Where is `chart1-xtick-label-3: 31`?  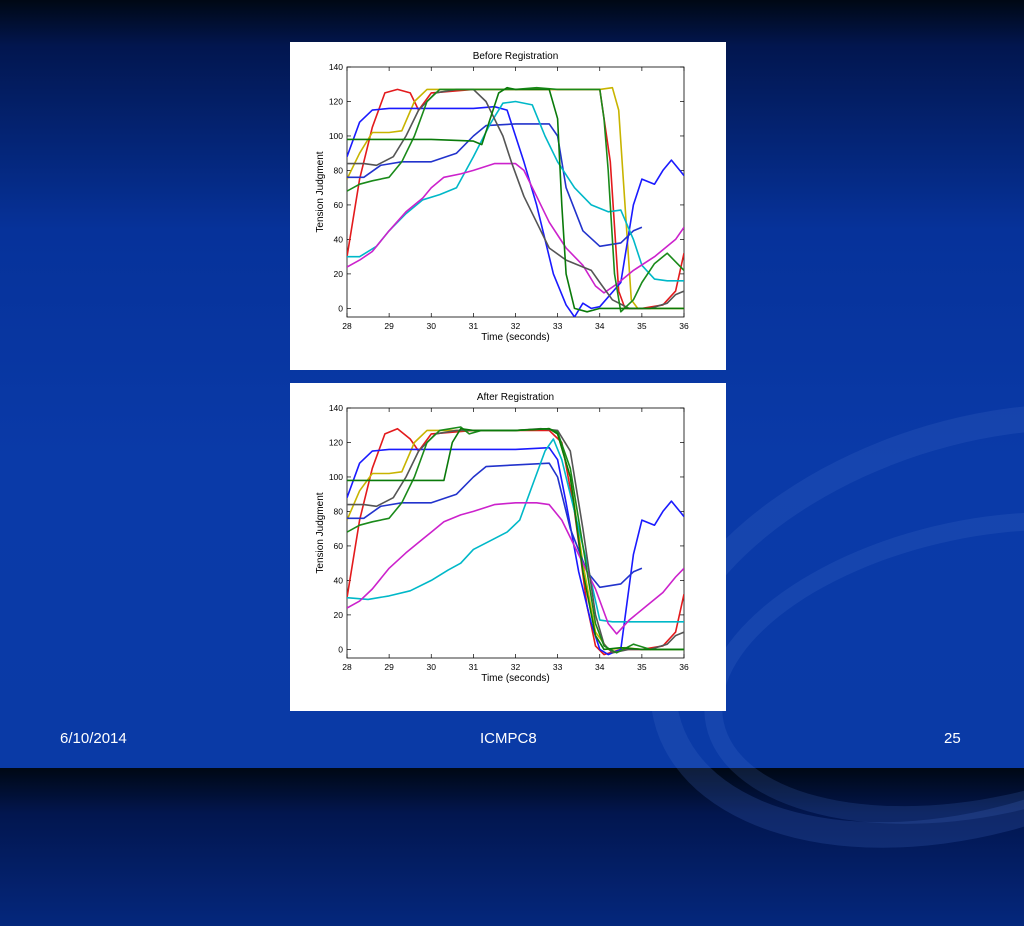 chart1-xtick-label-3: 31 is located at coordinates (474, 667).